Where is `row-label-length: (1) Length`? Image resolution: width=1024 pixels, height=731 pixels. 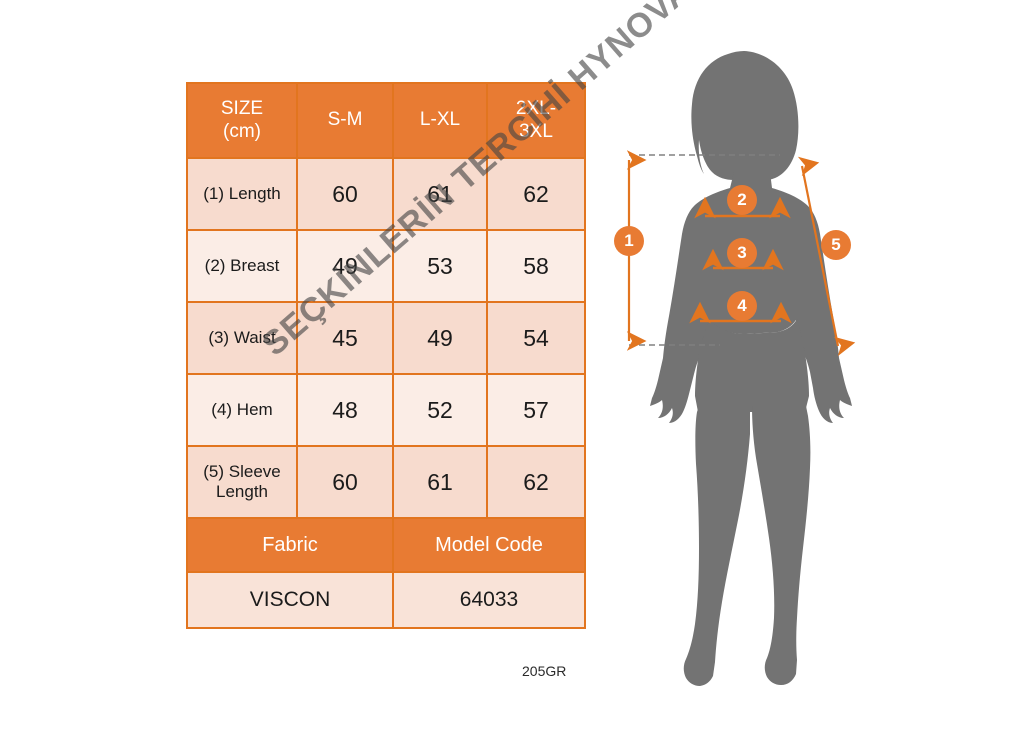 row-label-length: (1) Length is located at coordinates (242, 194).